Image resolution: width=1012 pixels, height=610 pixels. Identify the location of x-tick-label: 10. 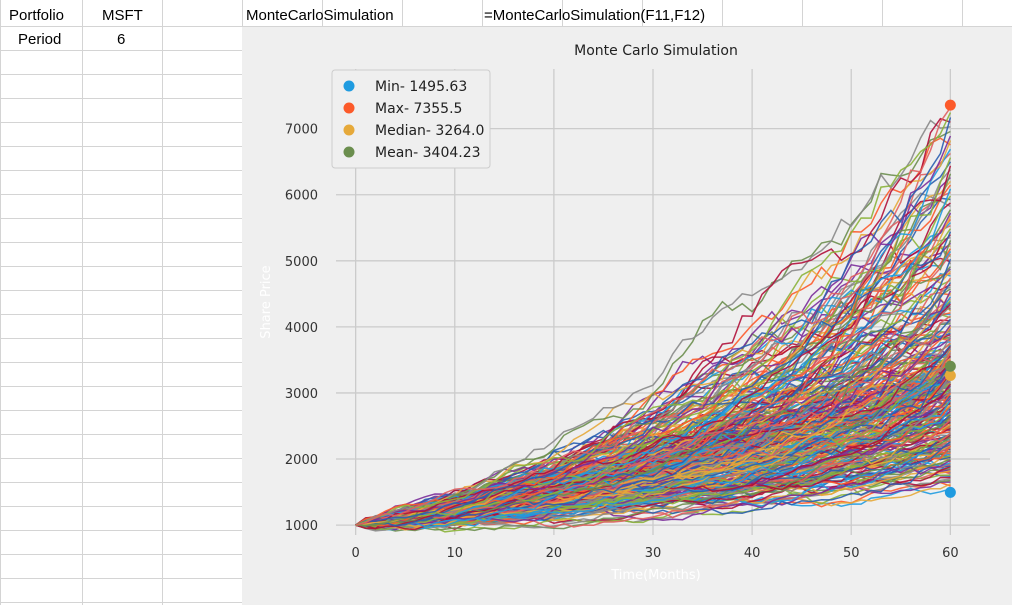
(454, 553).